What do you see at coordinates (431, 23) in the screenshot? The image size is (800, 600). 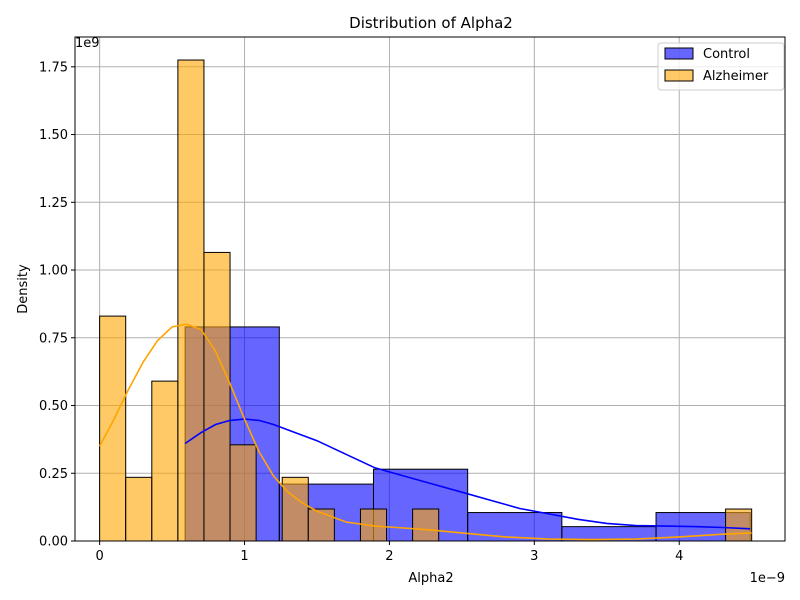 I see `chart-title: Distribution of Alpha2` at bounding box center [431, 23].